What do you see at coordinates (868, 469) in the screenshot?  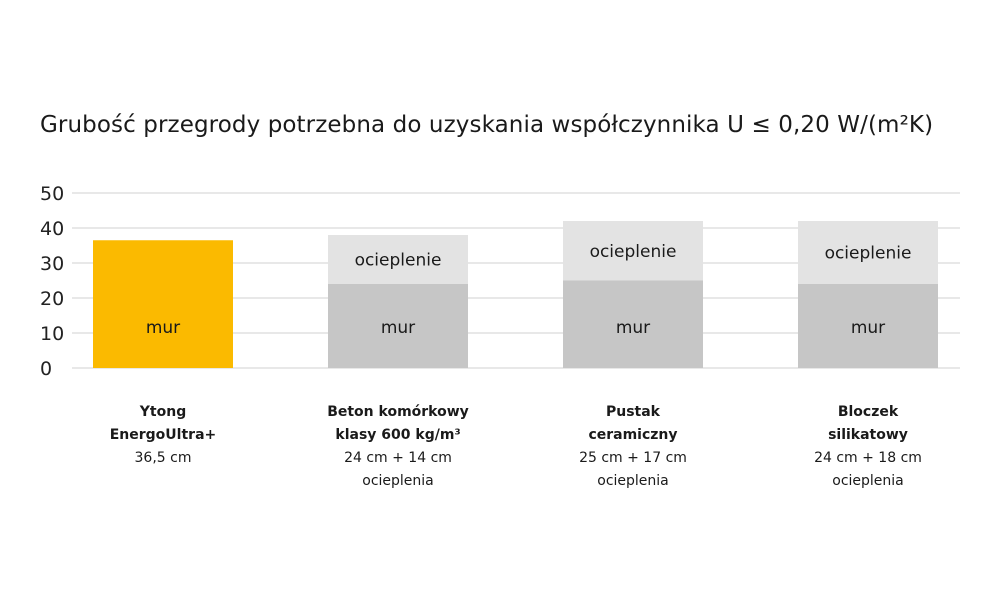 I see `category-description: 24 cm + 18 cm ocieplenia` at bounding box center [868, 469].